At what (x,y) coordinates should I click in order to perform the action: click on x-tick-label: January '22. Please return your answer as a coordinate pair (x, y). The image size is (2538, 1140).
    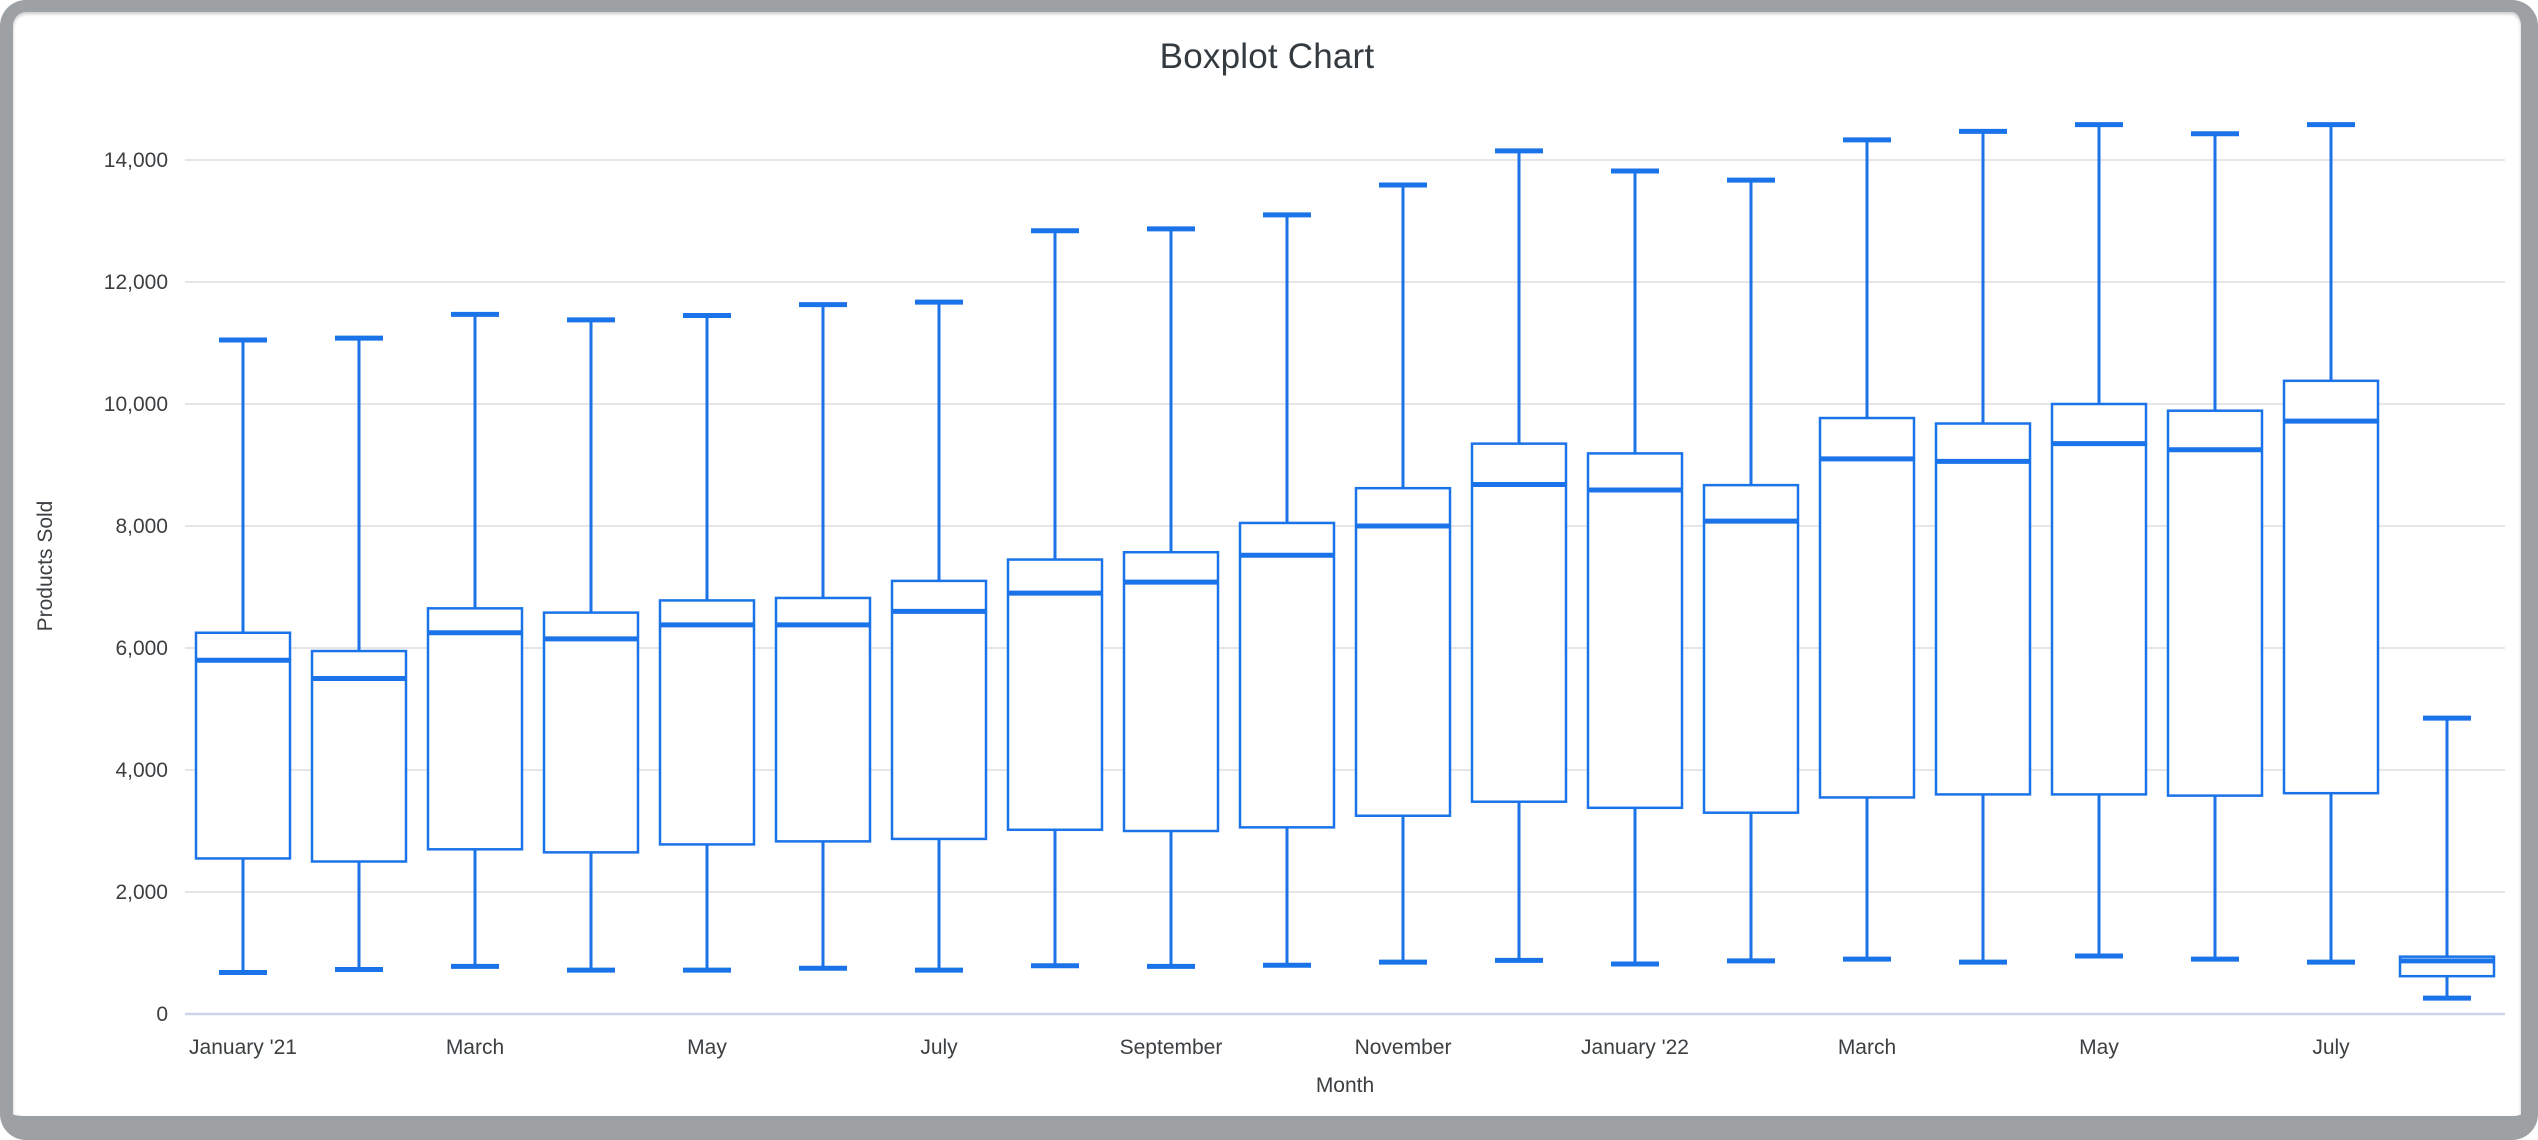
    Looking at the image, I should click on (1635, 1047).